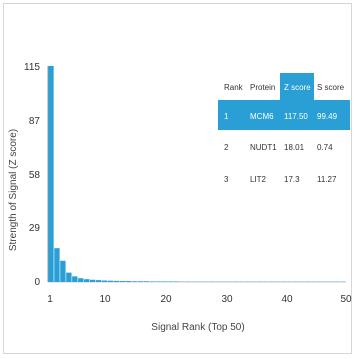 The width and height of the screenshot is (357, 359). Describe the element at coordinates (296, 116) in the screenshot. I see `table-cell: 117.50` at that location.